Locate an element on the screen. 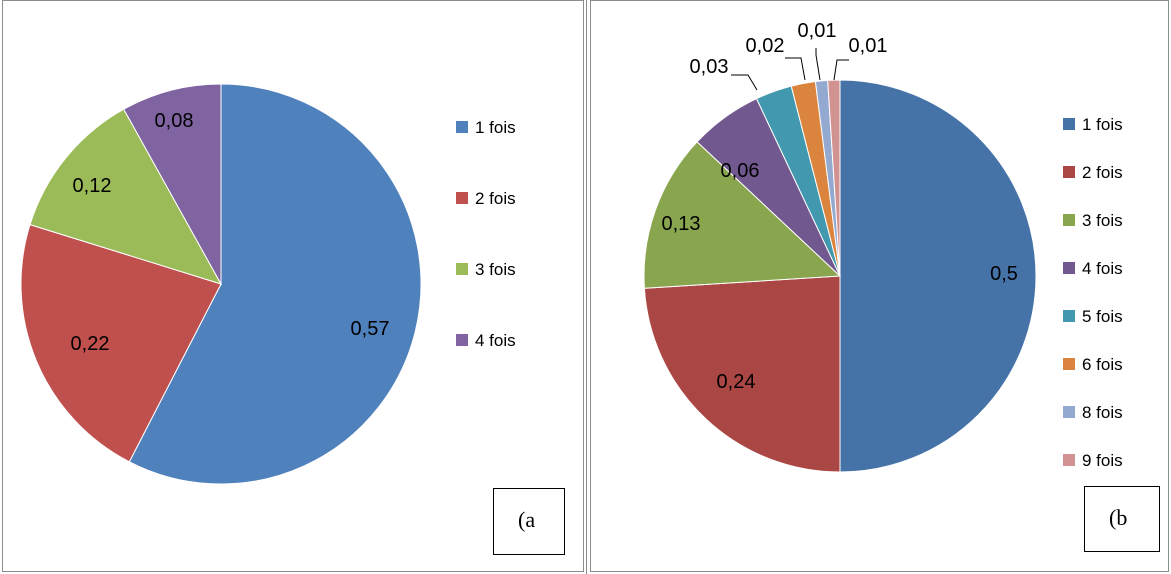  legend-label: 8 fois is located at coordinates (1102, 412).